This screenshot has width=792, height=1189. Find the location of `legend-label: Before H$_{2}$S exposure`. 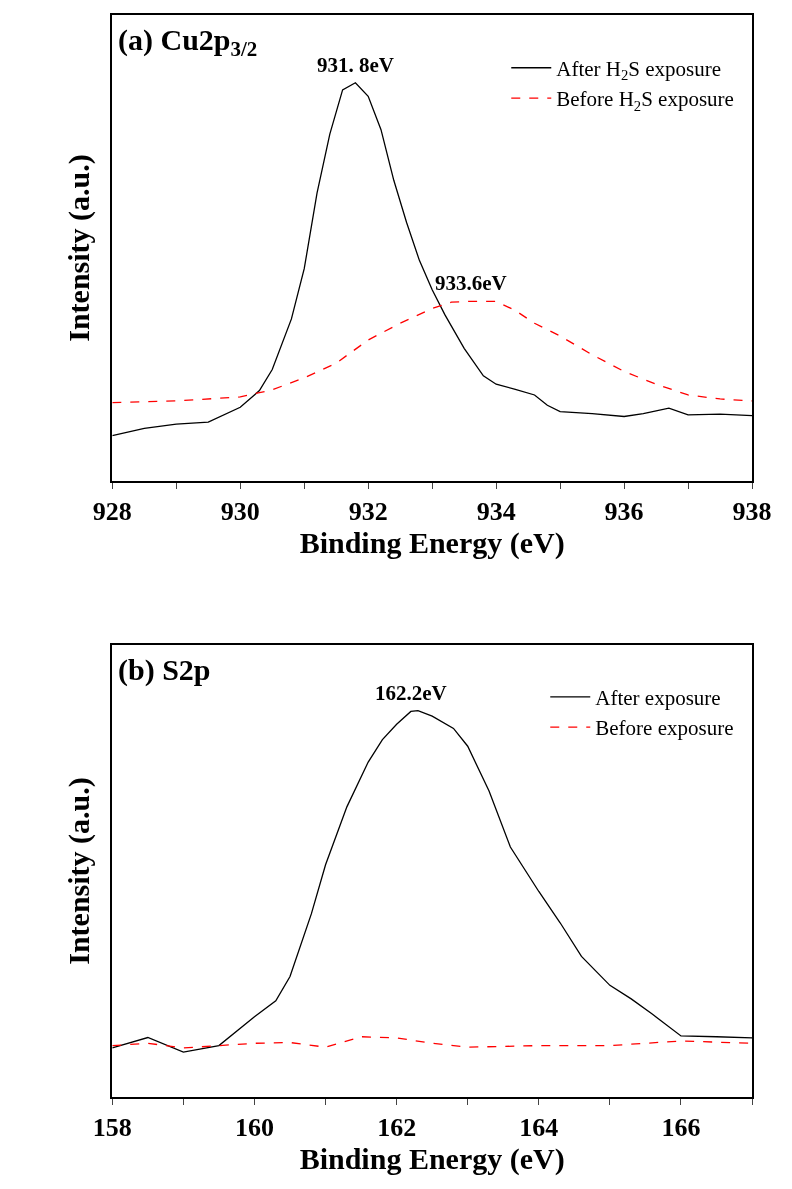

legend-label: Before H$_{2}$S exposure is located at coordinates (645, 100).